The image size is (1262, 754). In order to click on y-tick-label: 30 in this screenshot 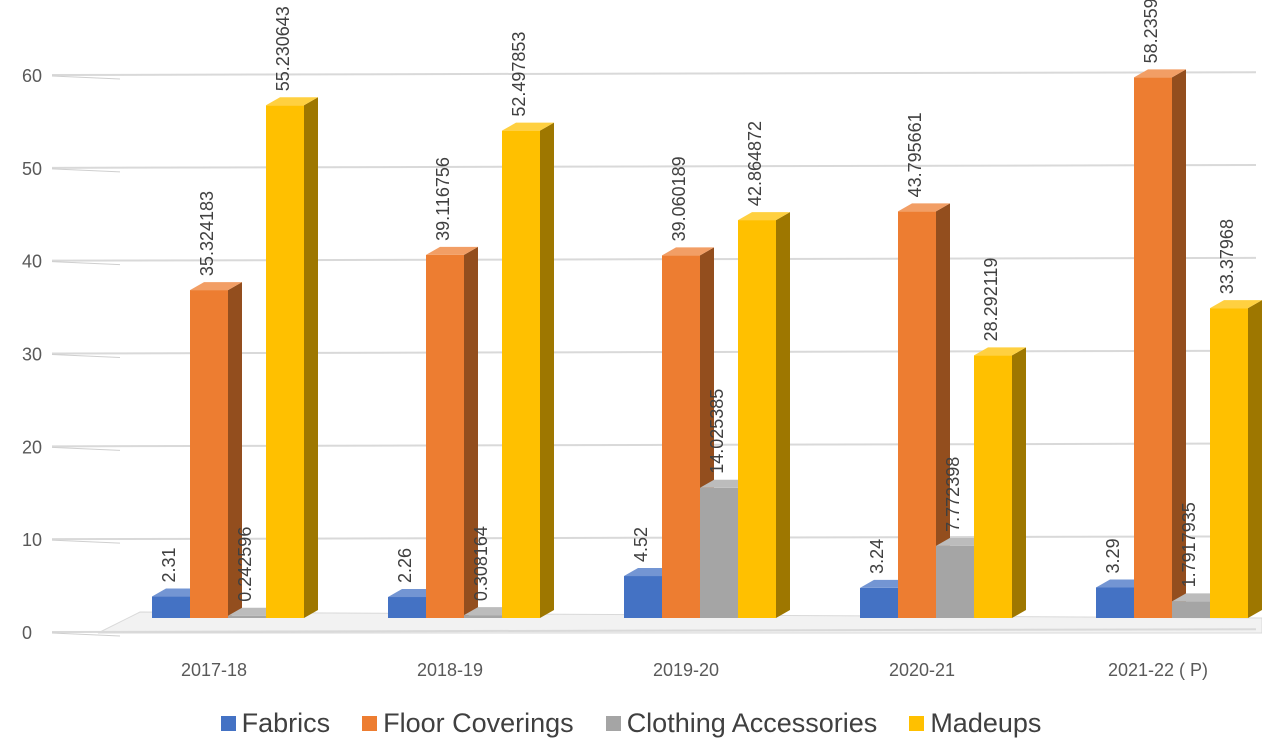, I will do `click(32, 355)`.